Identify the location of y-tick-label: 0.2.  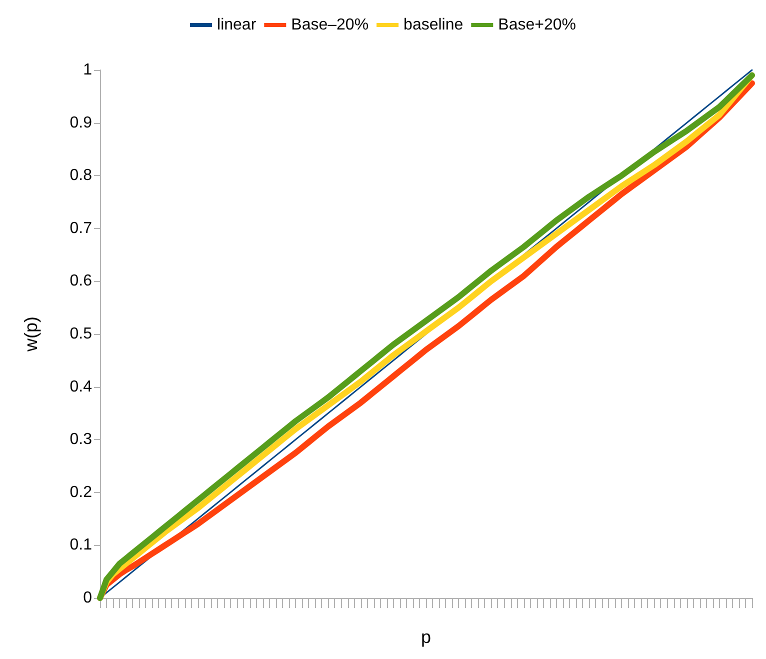
(81, 492).